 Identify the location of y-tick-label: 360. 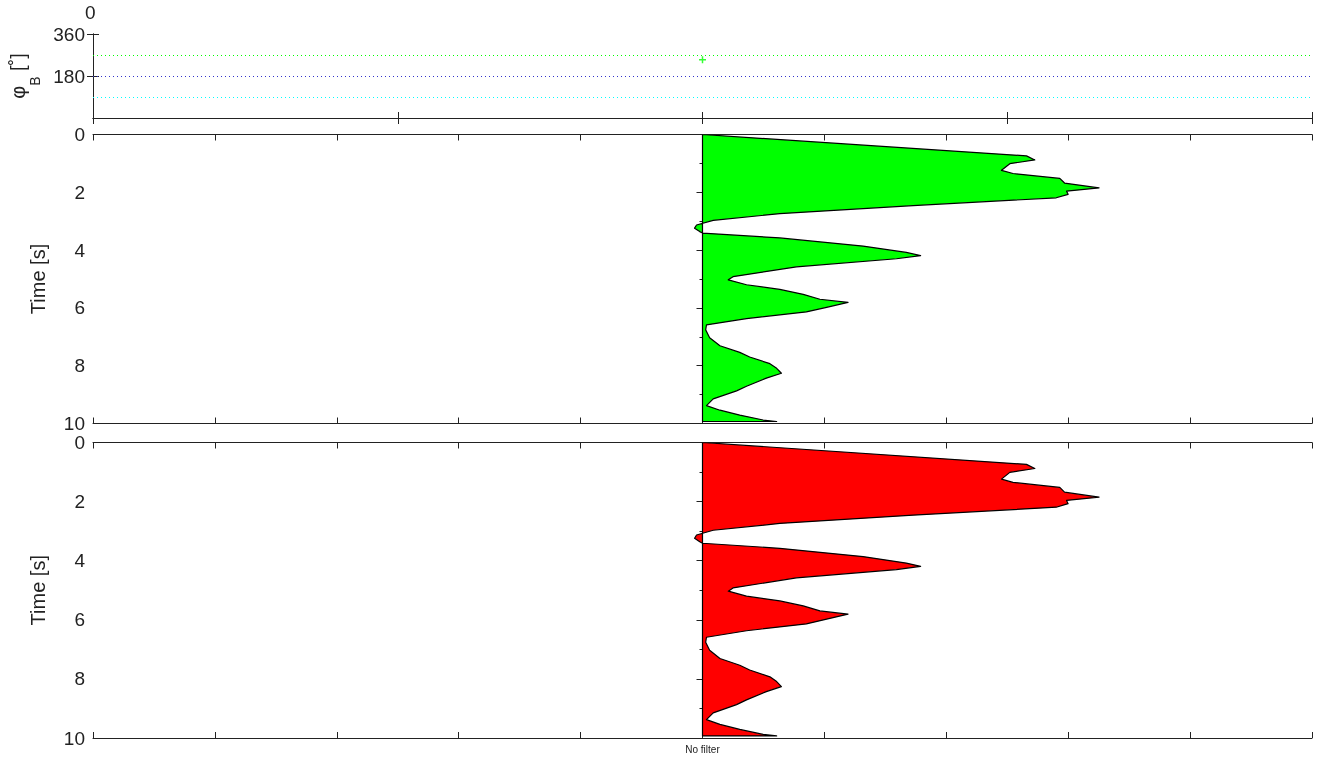
(69, 34).